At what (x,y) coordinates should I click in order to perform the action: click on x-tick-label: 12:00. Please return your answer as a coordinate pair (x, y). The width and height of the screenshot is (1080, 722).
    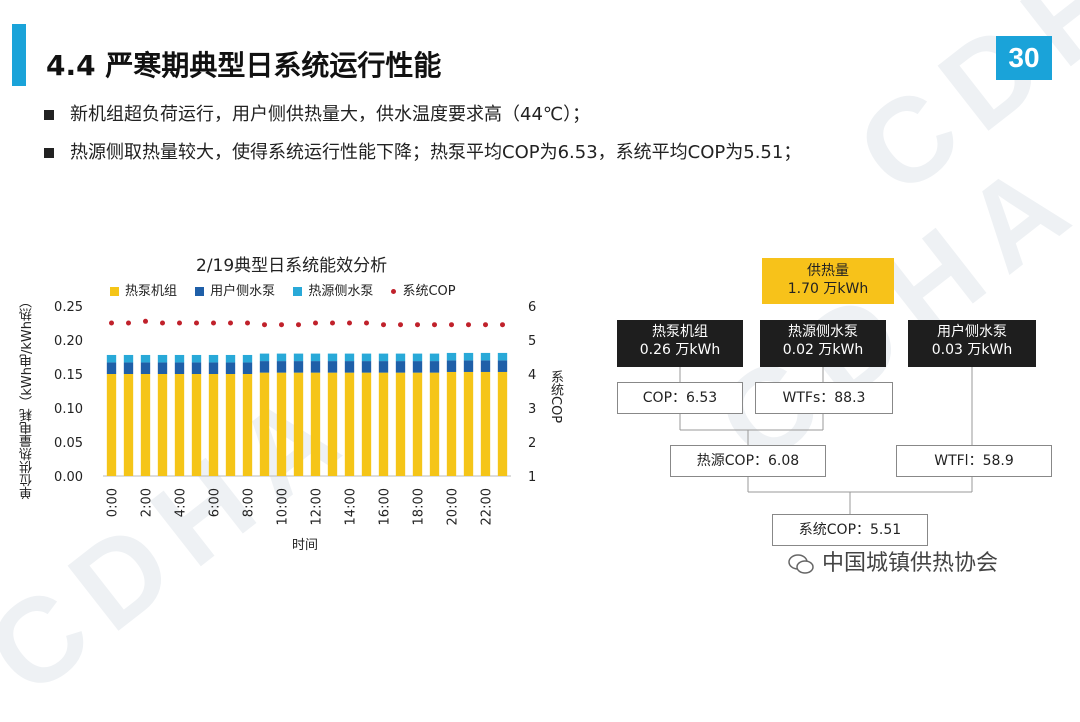
    Looking at the image, I should click on (317, 506).